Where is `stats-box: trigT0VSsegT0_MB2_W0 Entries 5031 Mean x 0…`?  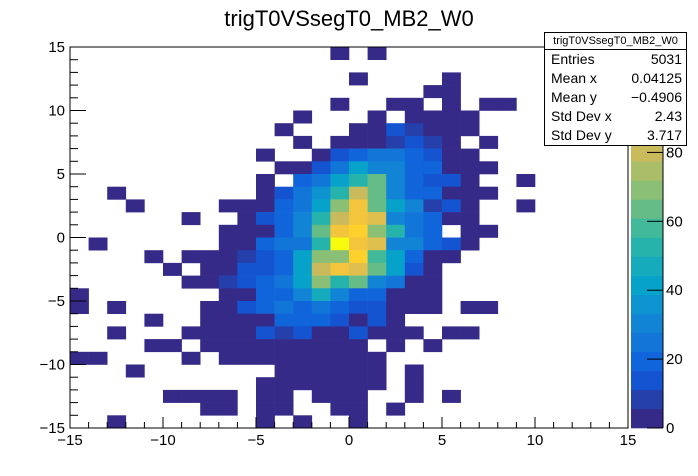
stats-box: trigT0VSsegT0_MB2_W0 Entries 5031 Mean x 0… is located at coordinates (615, 89).